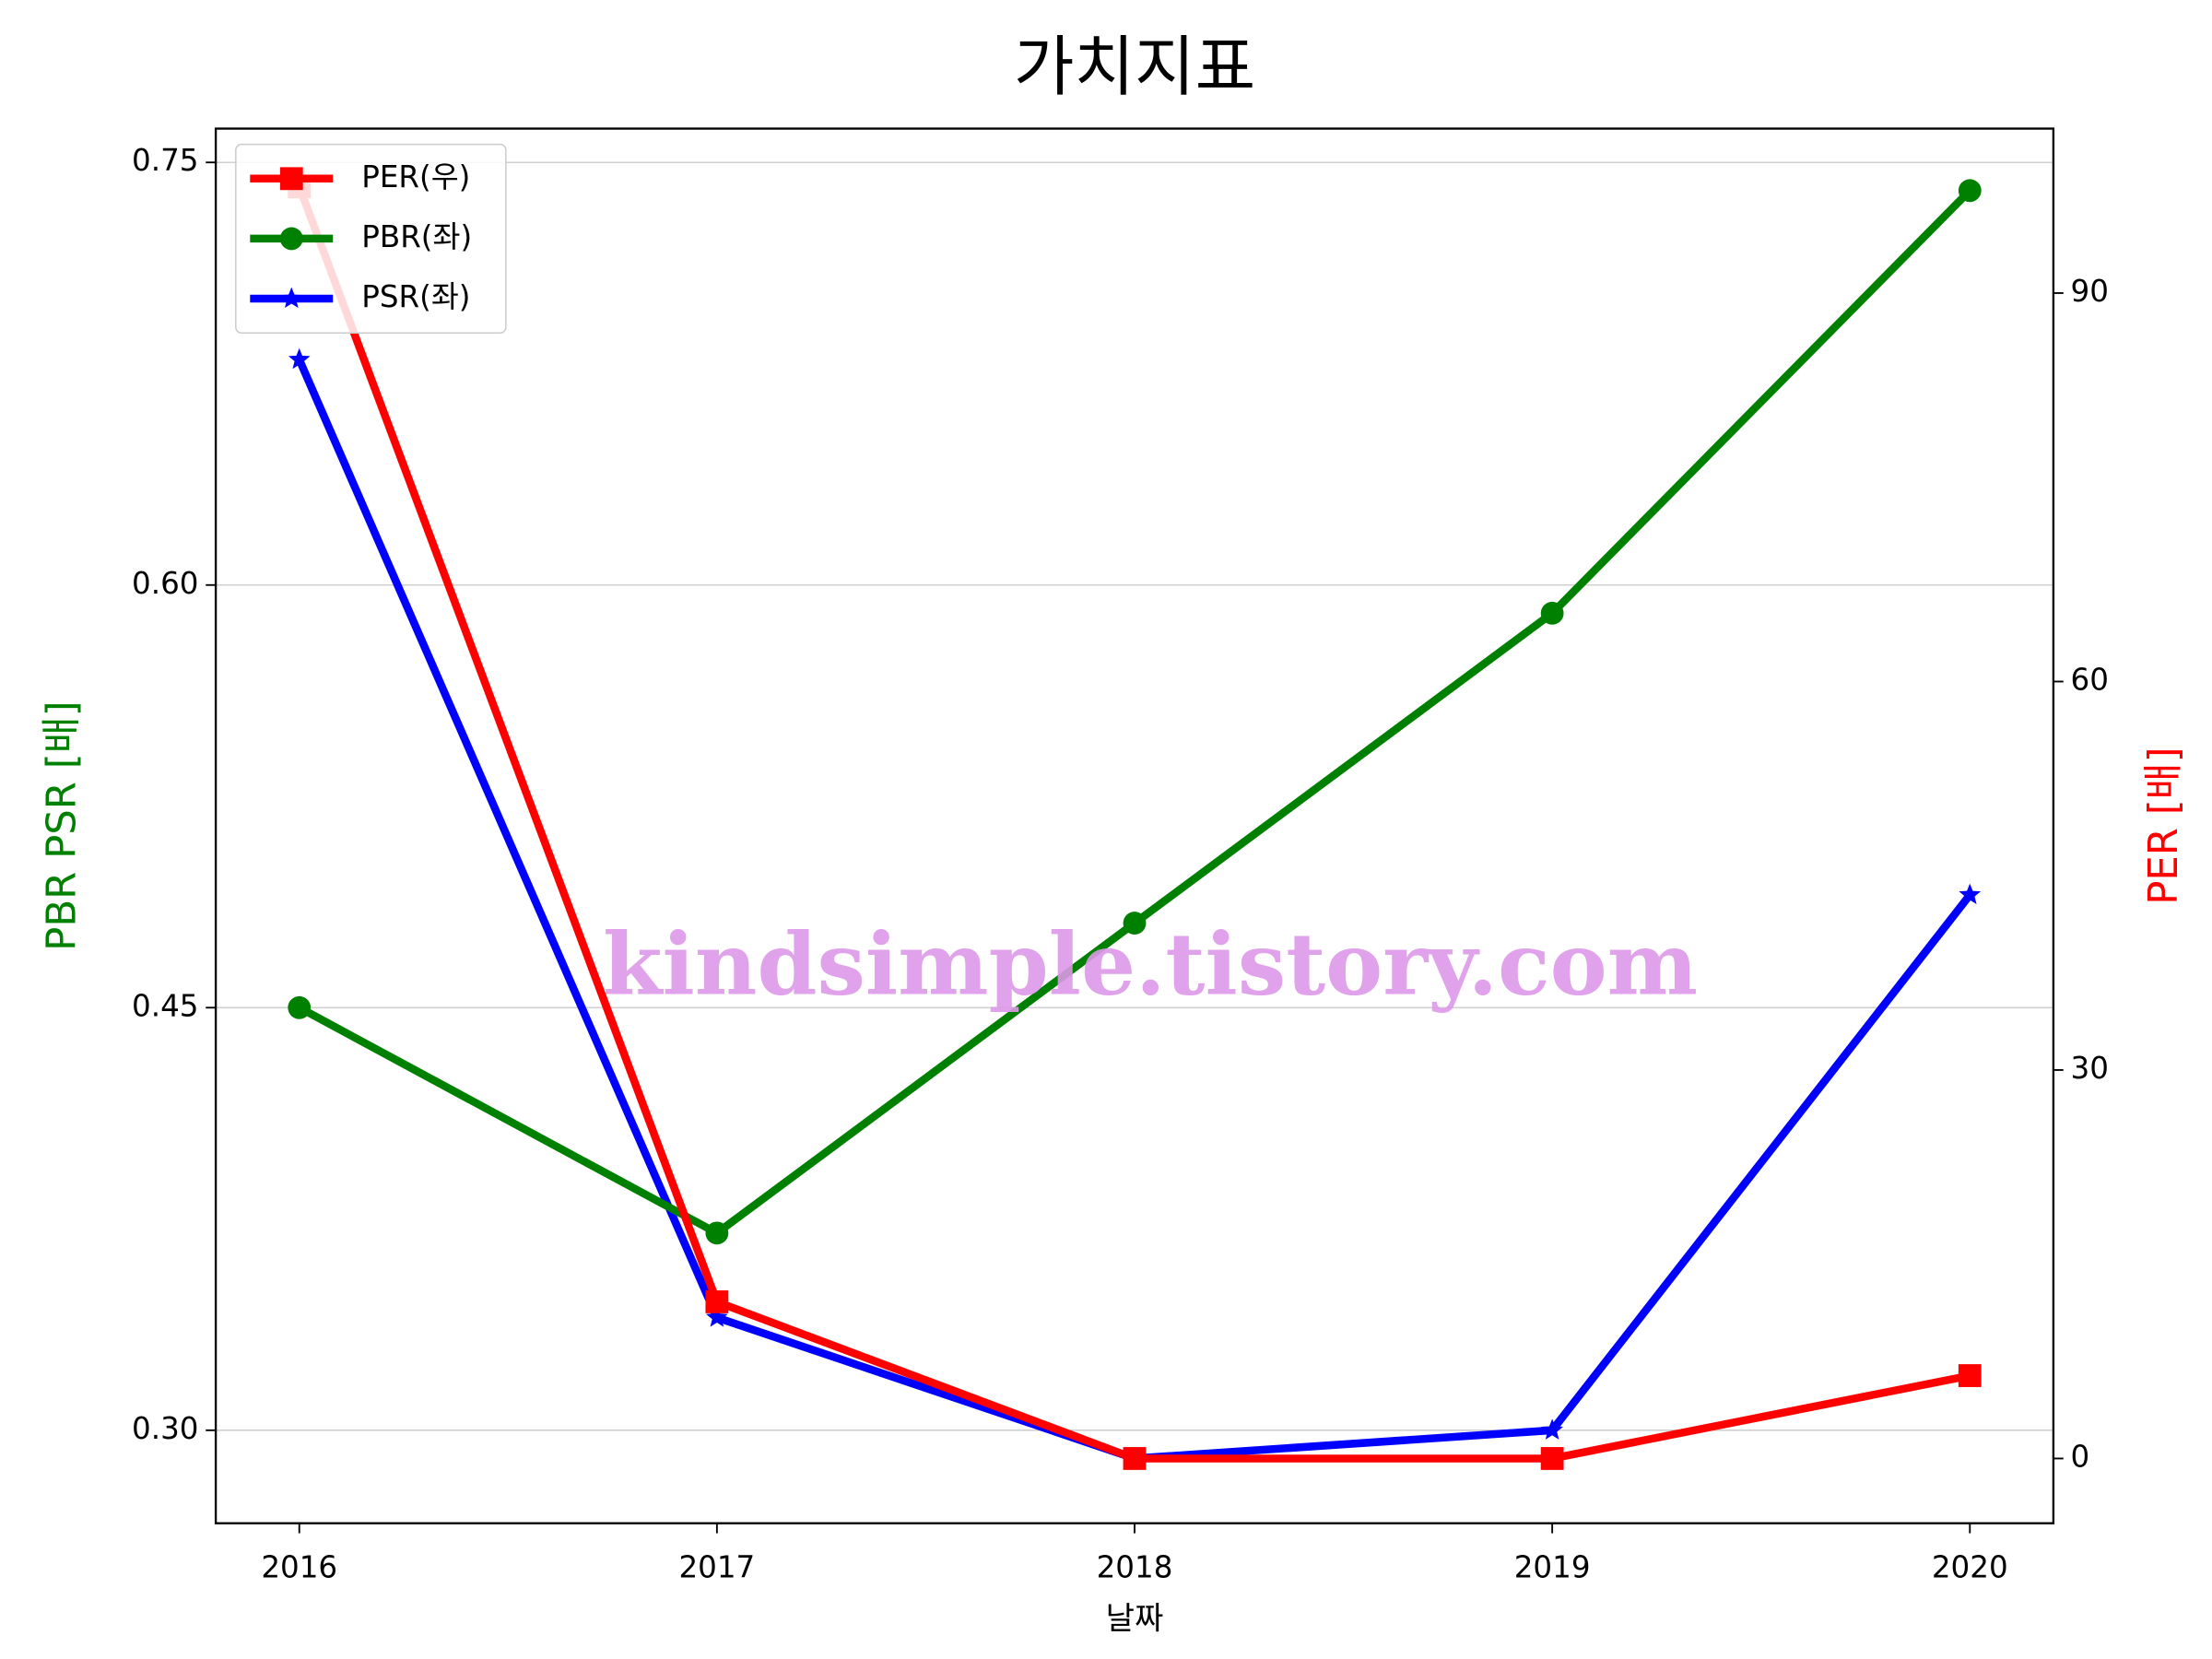 This screenshot has width=2212, height=1659. Describe the element at coordinates (299, 1566) in the screenshot. I see `x-tick-label: 2016` at that location.